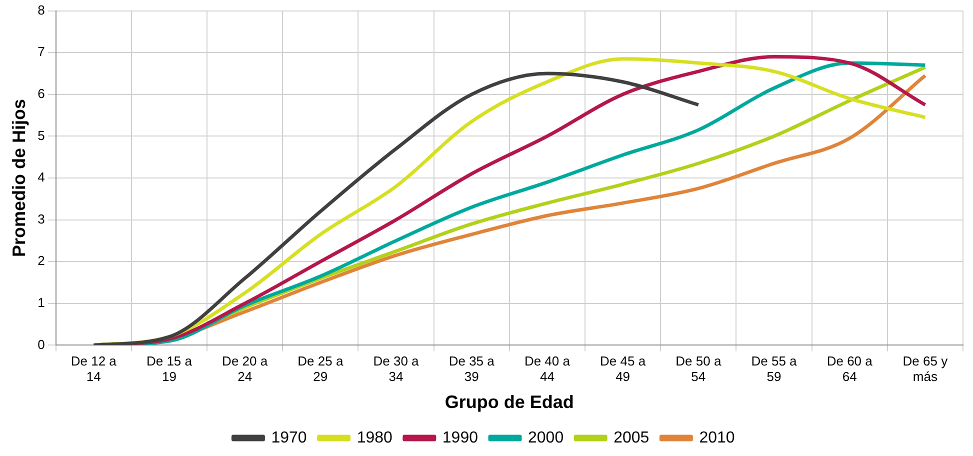  I want to click on x-axis-title: Grupo de Edad, so click(509, 402).